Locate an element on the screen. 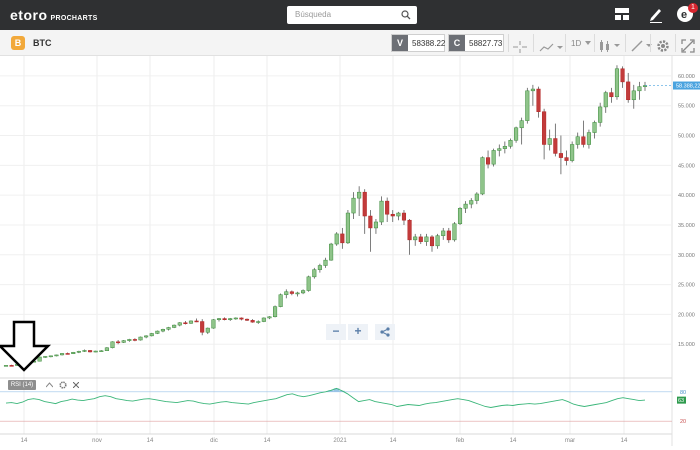  rsi-current-value: 63 is located at coordinates (681, 401).